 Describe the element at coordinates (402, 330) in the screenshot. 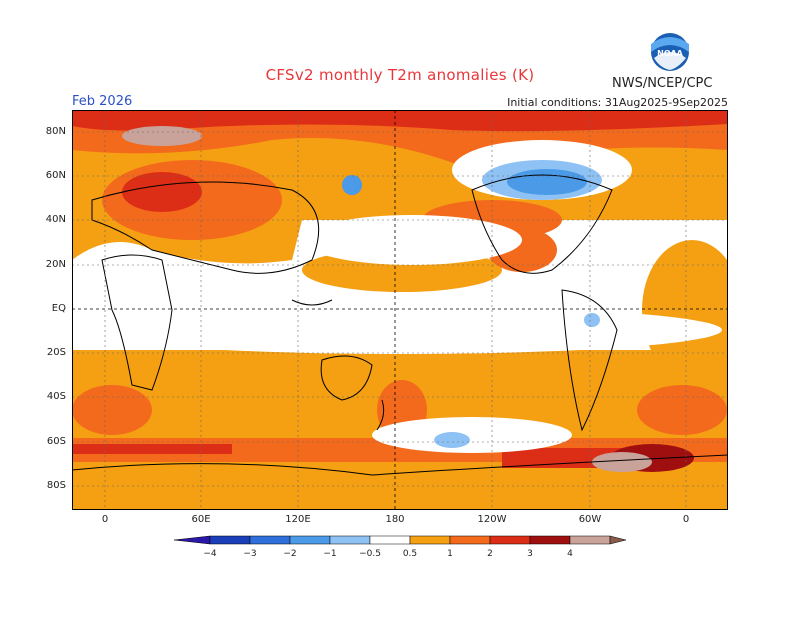

I see `tropical-neutral` at that location.